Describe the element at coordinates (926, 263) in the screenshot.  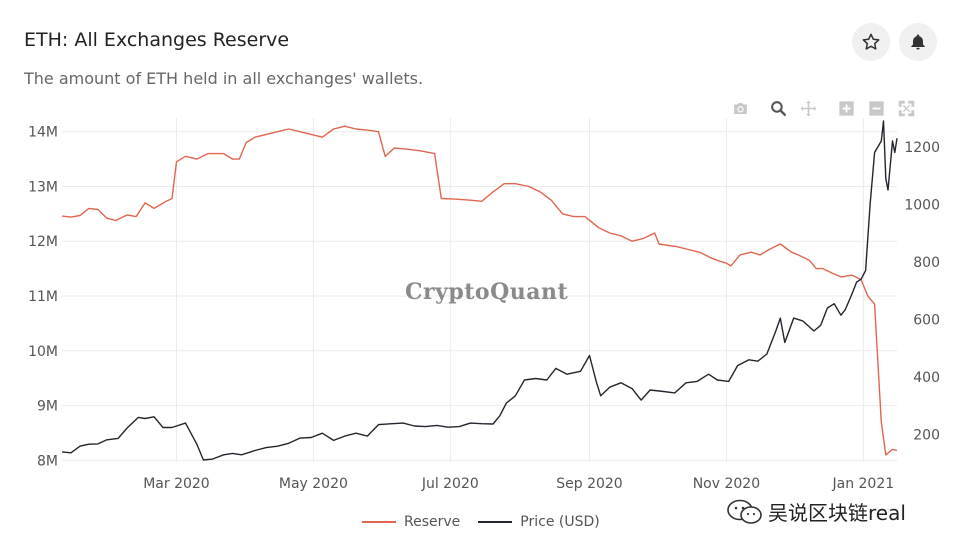
I see `right-tick-label: 800` at that location.